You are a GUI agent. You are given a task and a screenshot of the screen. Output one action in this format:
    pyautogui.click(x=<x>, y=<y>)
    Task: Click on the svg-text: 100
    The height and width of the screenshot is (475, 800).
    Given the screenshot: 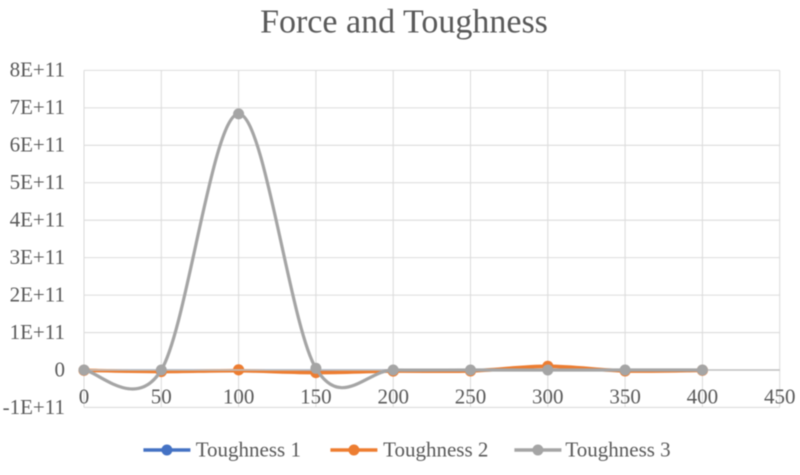 What is the action you would take?
    pyautogui.click(x=239, y=396)
    